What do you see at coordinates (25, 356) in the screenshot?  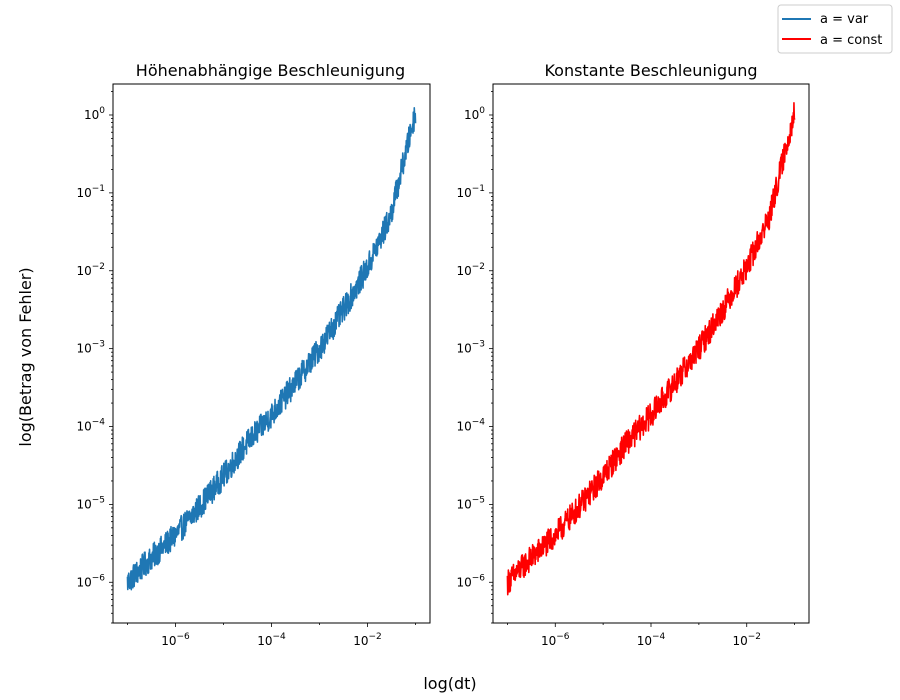 I see `y-axis-label: log(Betrag von Fehler)` at bounding box center [25, 356].